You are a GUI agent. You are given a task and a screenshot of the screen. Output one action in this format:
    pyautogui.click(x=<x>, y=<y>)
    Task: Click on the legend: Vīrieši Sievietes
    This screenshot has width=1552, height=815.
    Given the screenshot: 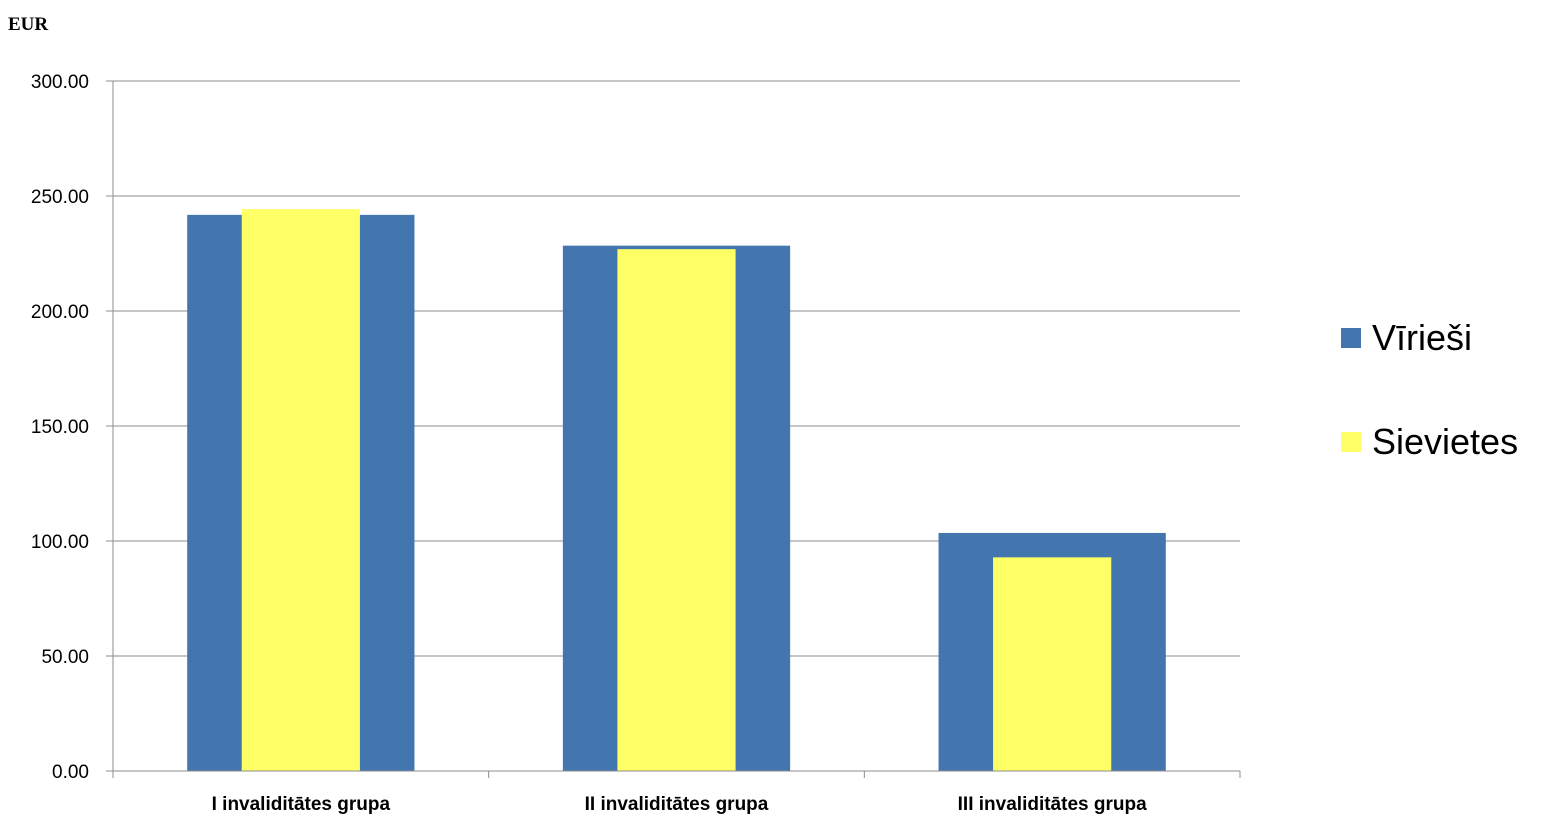 What is the action you would take?
    pyautogui.click(x=1429, y=389)
    